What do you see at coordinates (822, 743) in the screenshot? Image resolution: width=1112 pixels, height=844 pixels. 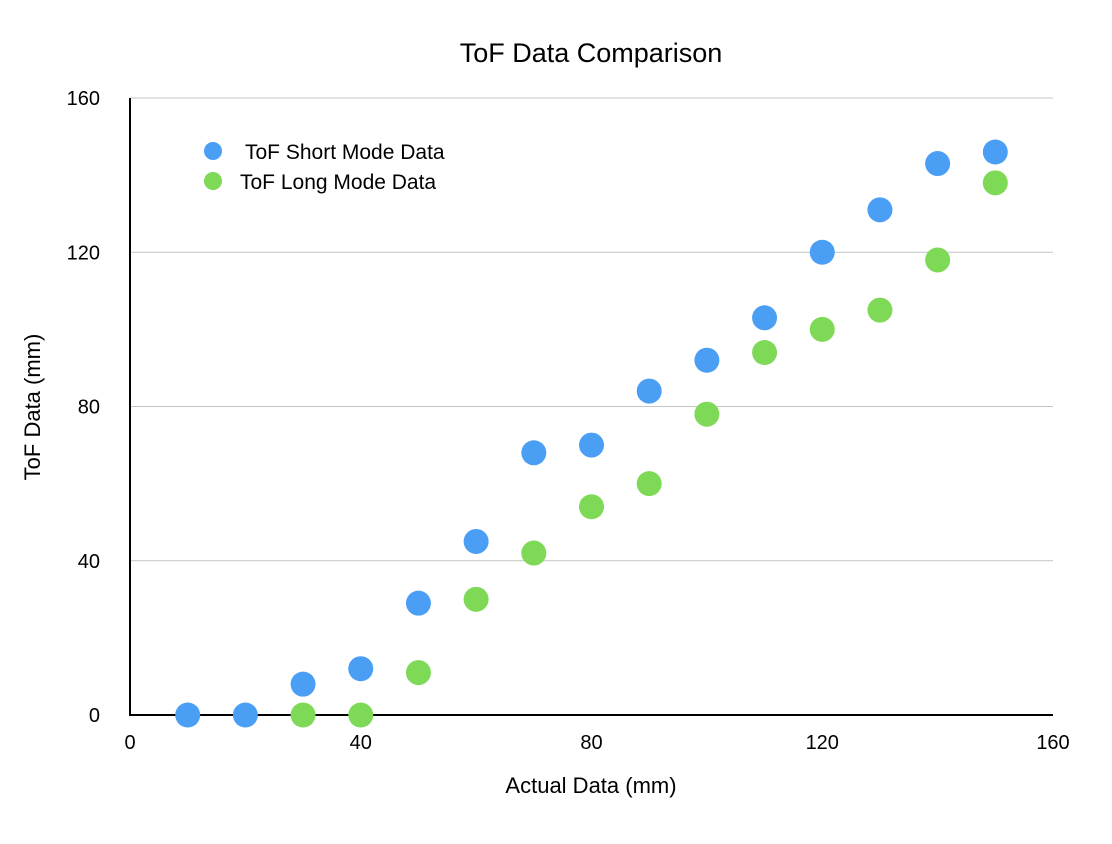 I see `x-tick-label: 120` at bounding box center [822, 743].